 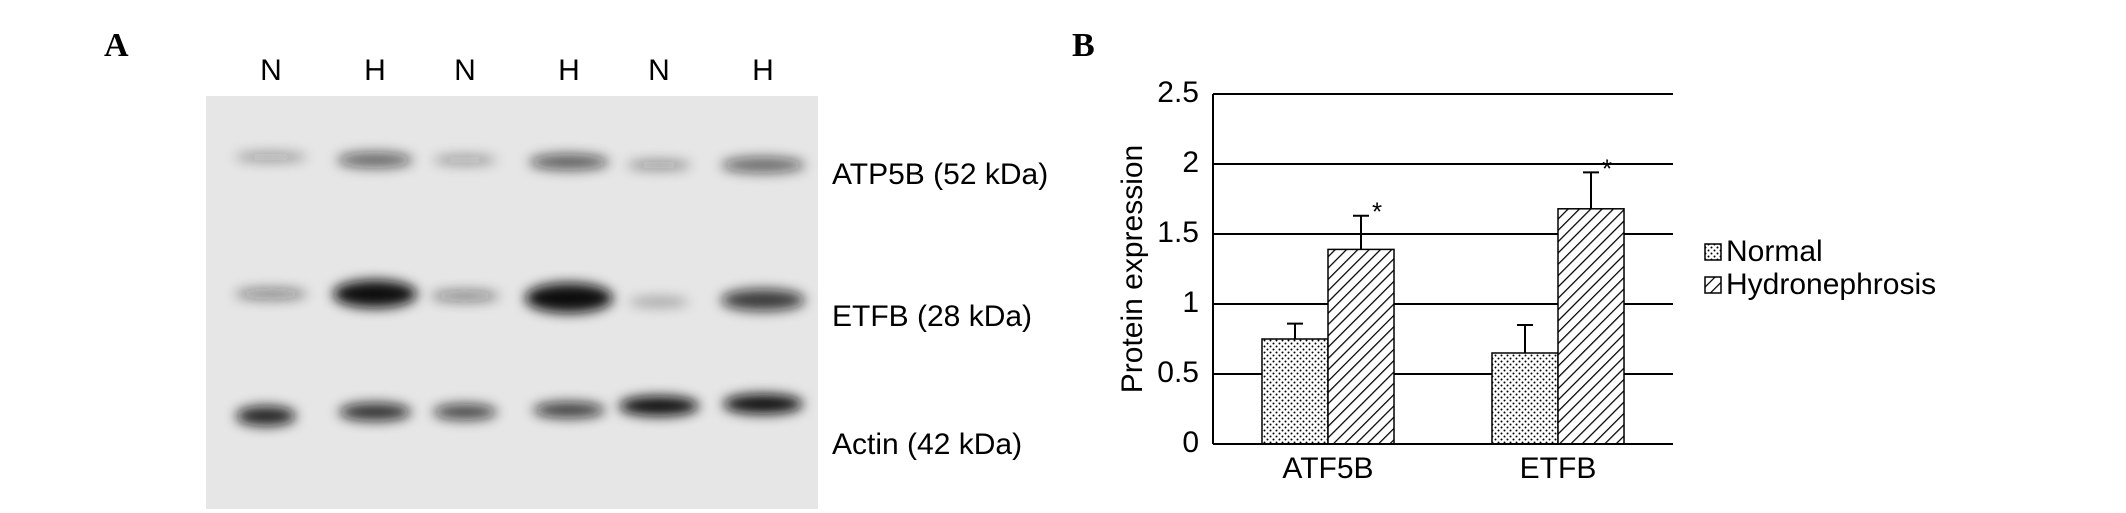 I want to click on panel-label: A, so click(x=116, y=45).